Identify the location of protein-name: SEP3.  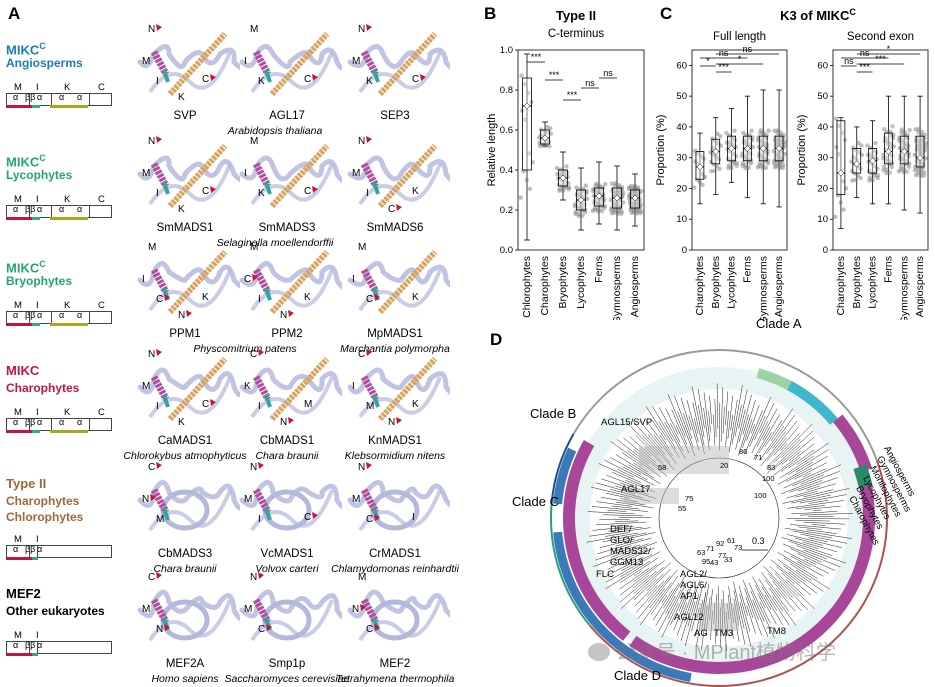
(395, 116).